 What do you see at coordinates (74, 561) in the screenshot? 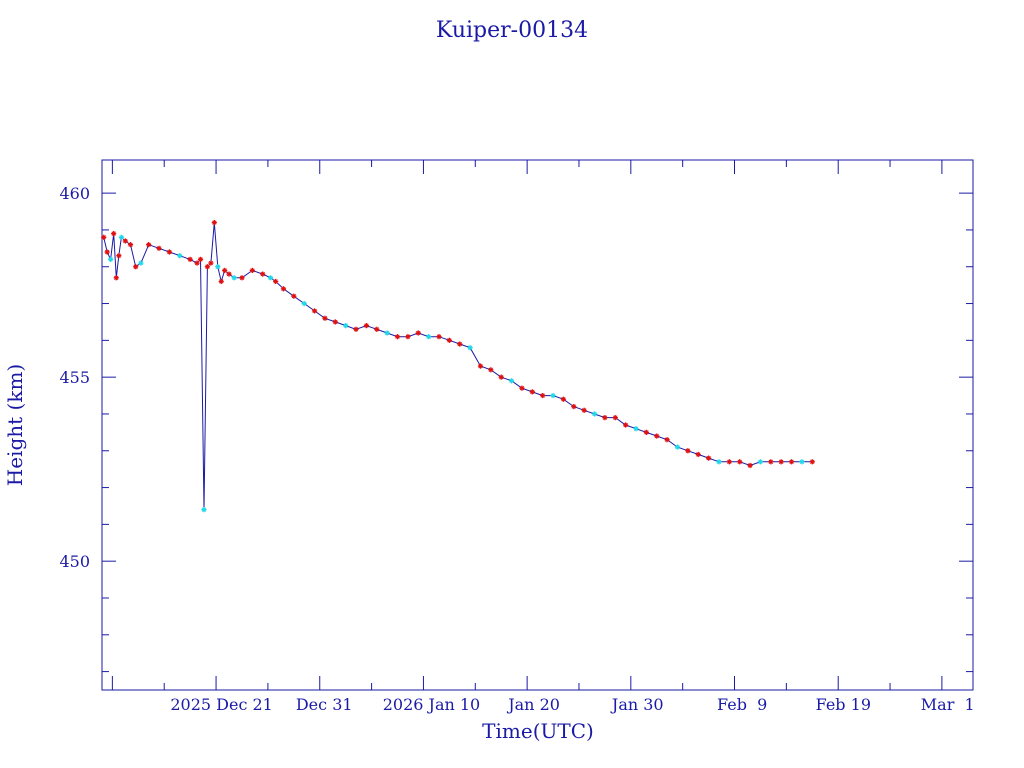
I see `y-tick-label: 450` at bounding box center [74, 561].